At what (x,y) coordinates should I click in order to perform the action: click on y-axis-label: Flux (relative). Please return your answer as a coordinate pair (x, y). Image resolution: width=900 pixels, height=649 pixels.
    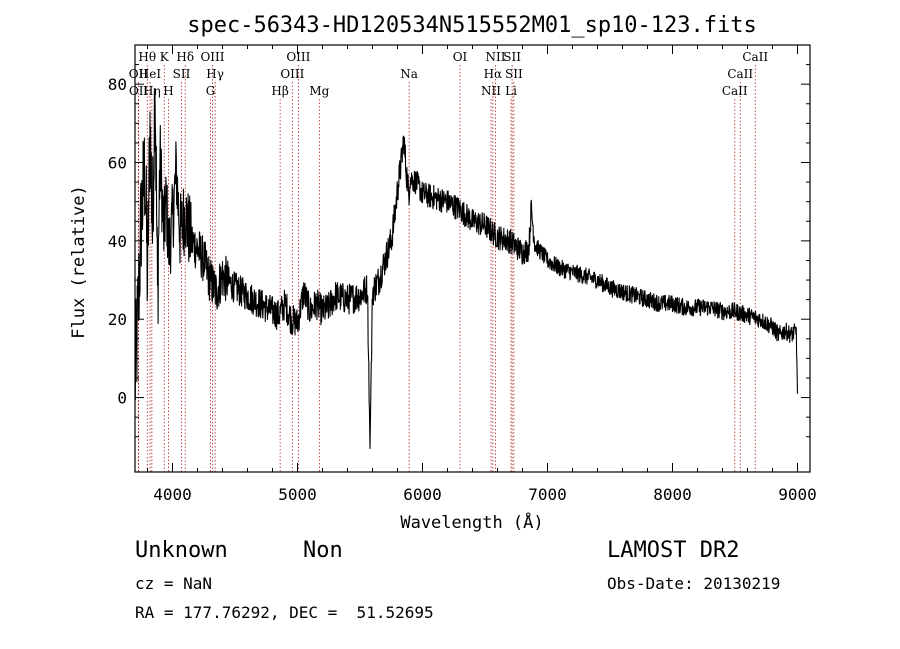
    Looking at the image, I should click on (79, 262).